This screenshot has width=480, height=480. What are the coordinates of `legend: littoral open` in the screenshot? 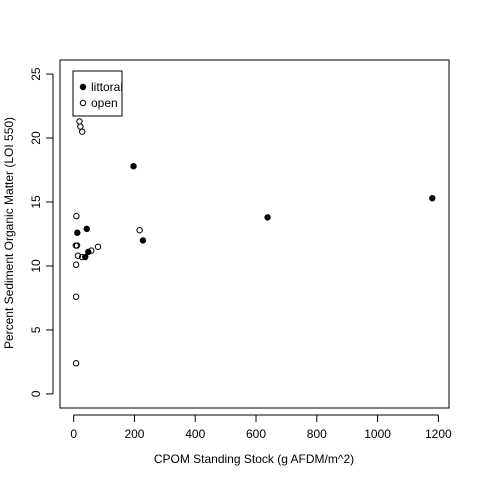 It's located at (97, 93).